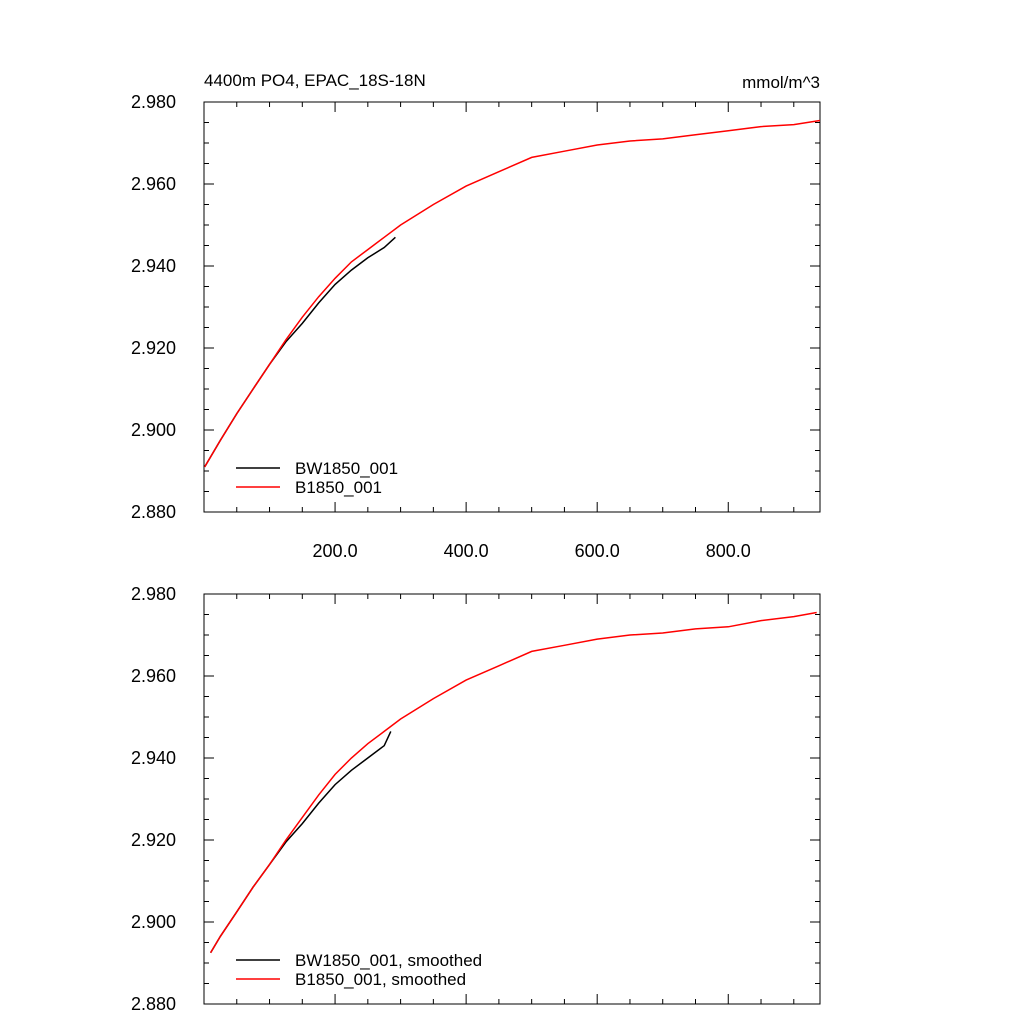 The height and width of the screenshot is (1024, 1024). I want to click on bottom-y-tick-label: 2.900, so click(153, 922).